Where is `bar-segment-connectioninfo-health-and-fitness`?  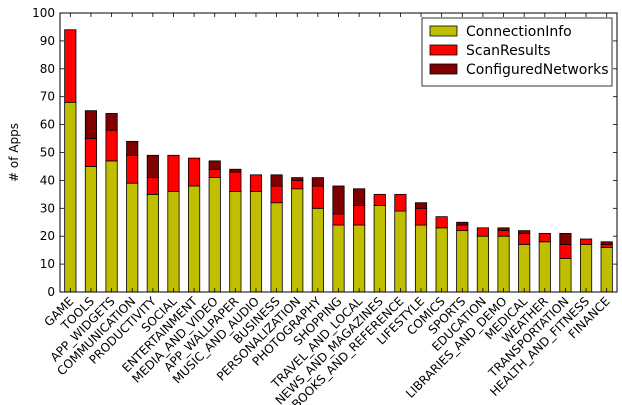
bar-segment-connectioninfo-health-and-fitness is located at coordinates (586, 268).